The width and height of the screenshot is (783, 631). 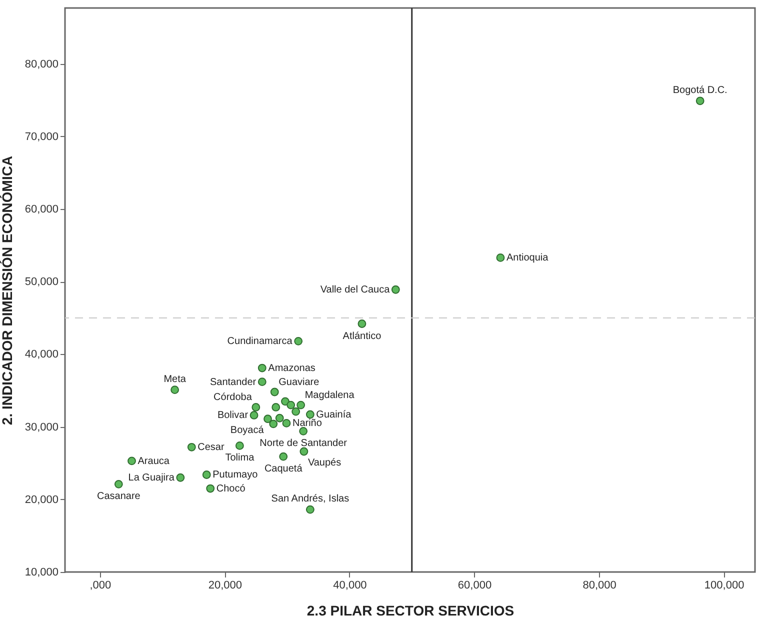 I want to click on y-tick-label: 70,000, so click(x=41, y=136).